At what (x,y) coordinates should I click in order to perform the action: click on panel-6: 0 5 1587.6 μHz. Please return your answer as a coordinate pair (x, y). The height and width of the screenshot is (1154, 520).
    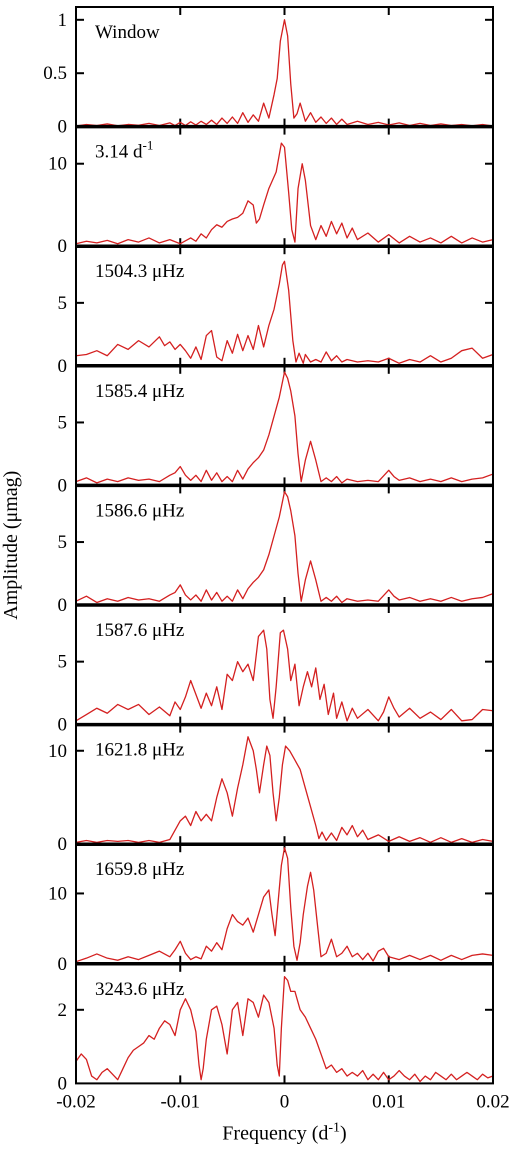
    Looking at the image, I should click on (276, 669).